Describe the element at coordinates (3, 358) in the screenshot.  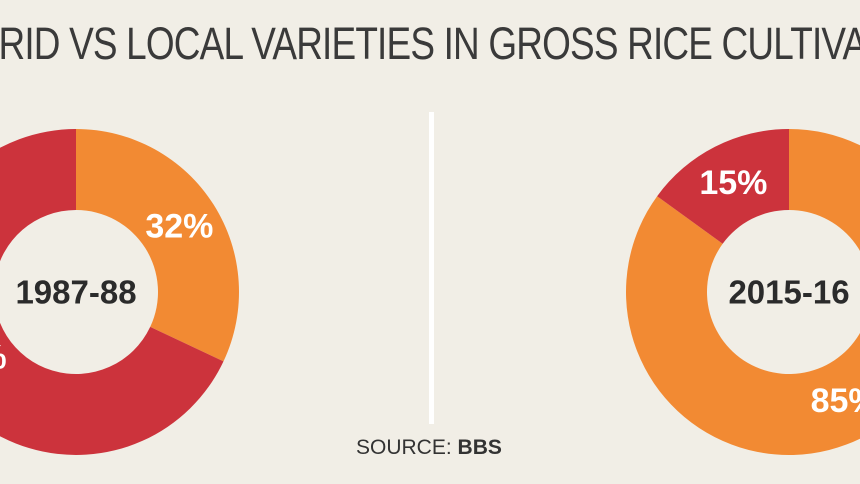
I see `slice-percent-label: 68%` at that location.